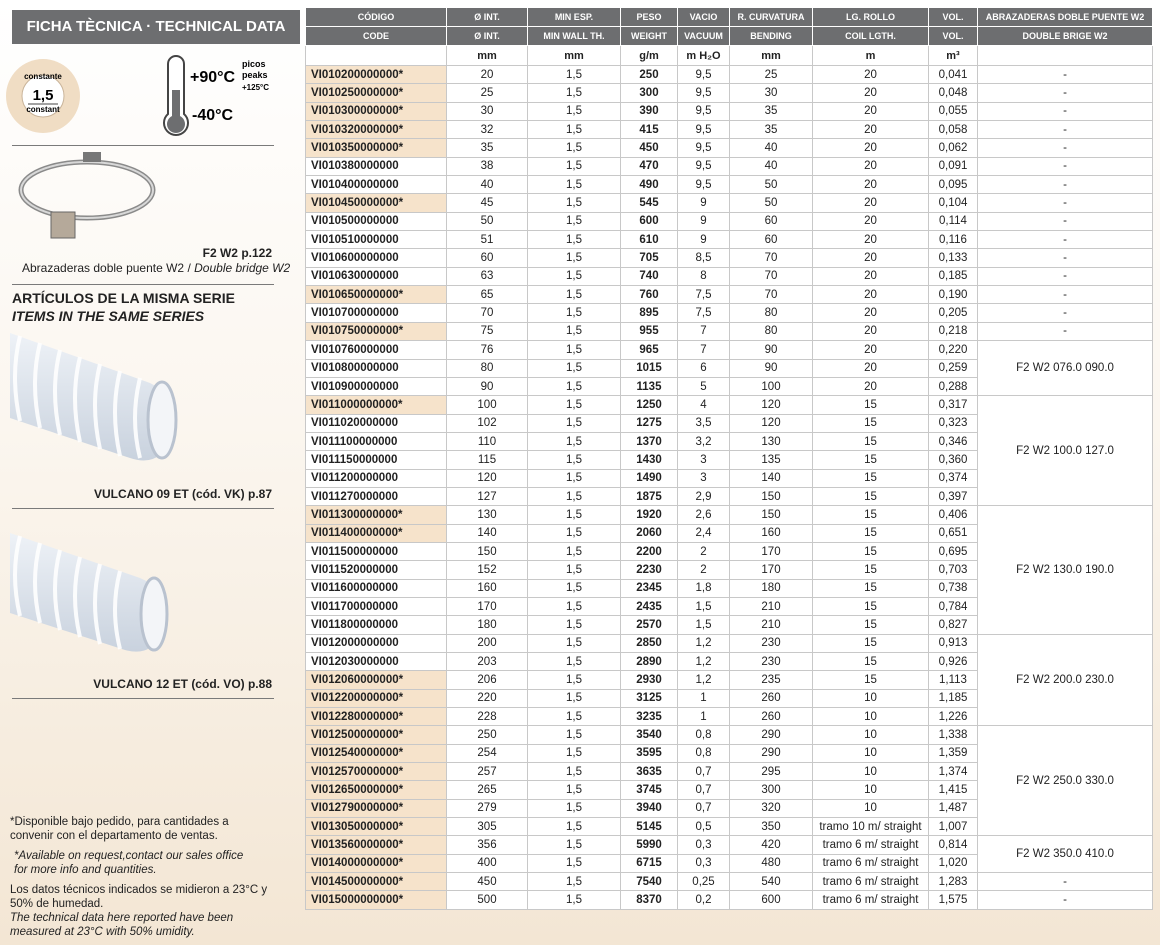 The width and height of the screenshot is (1160, 945). Describe the element at coordinates (771, 863) in the screenshot. I see `table-cell: 480` at that location.